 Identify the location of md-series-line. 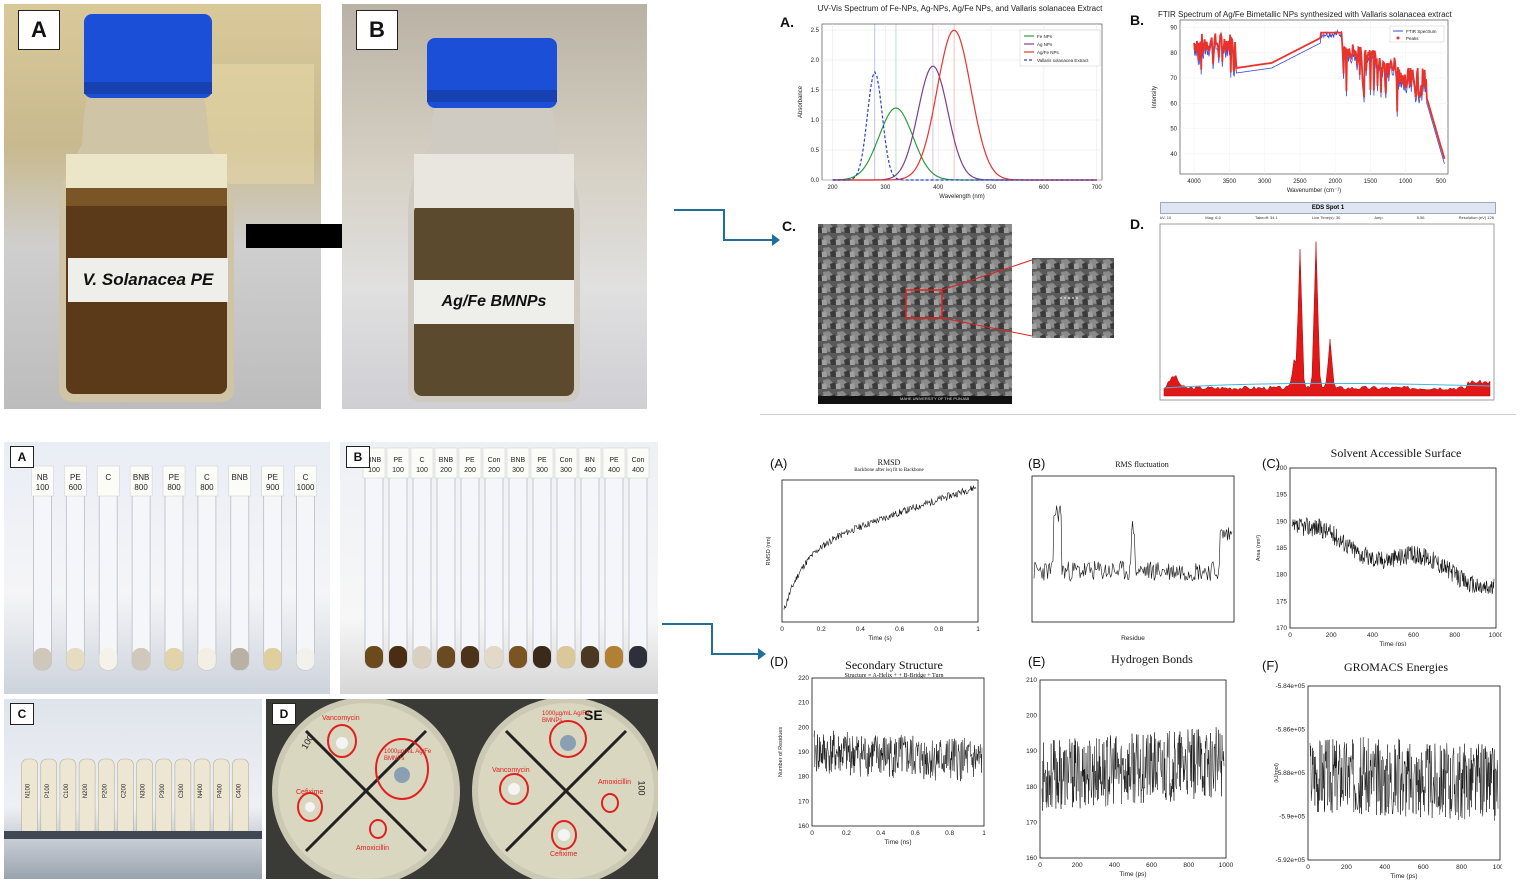
(880, 547).